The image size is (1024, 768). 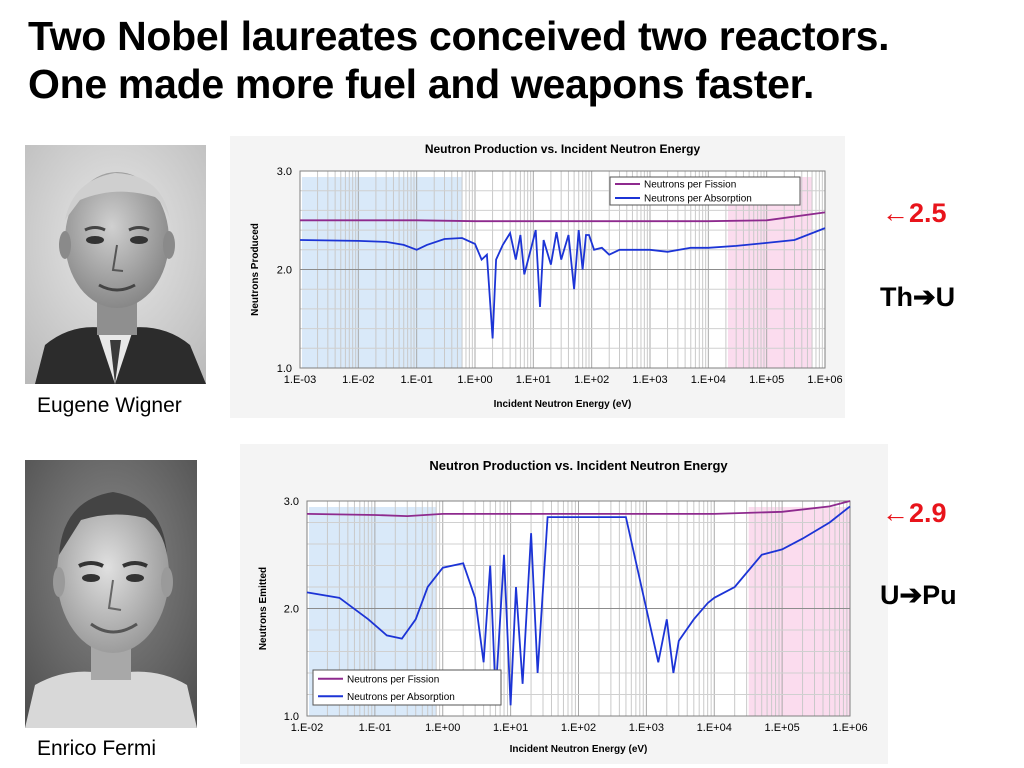 I want to click on x-tick-label: 1.E-03, so click(x=300, y=380).